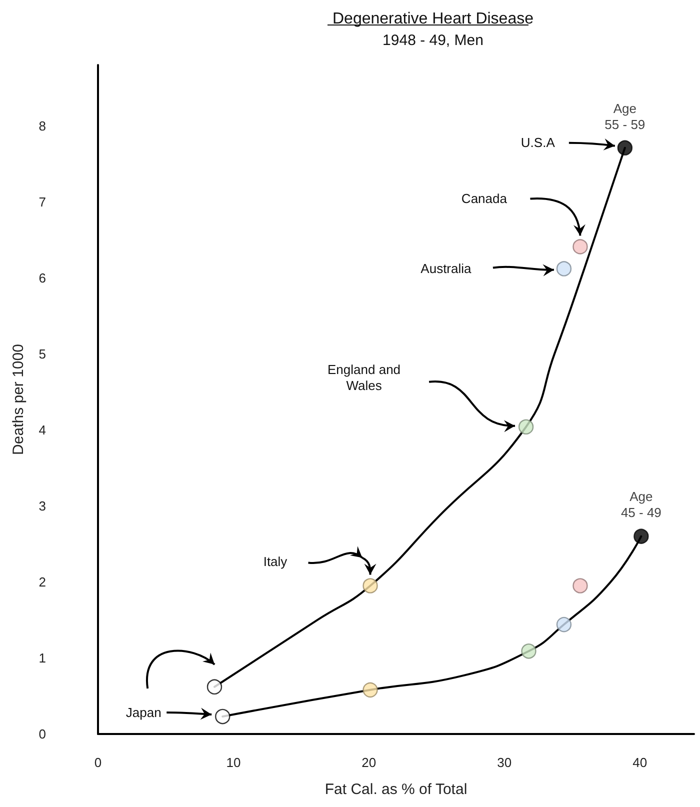 The width and height of the screenshot is (700, 807). Describe the element at coordinates (42, 354) in the screenshot. I see `y-tick-label: 5` at that location.